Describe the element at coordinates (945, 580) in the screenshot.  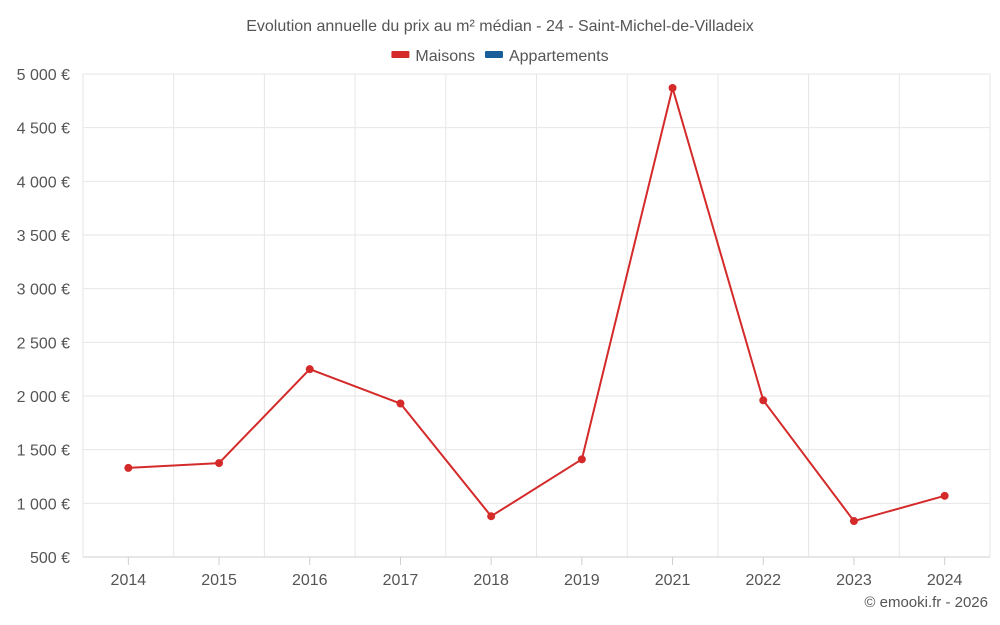
I see `x-tick-label: 2024` at that location.